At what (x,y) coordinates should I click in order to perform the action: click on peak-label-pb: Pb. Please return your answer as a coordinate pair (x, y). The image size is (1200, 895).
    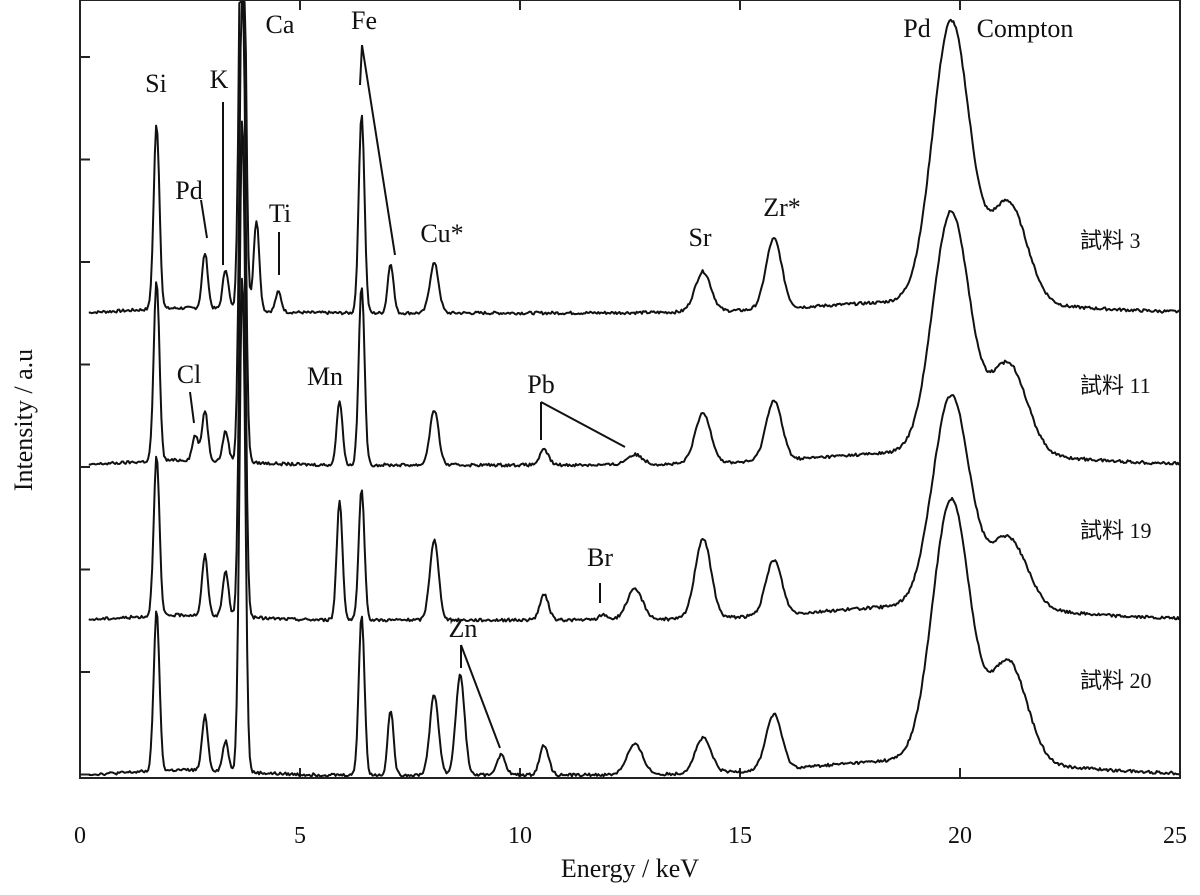
    Looking at the image, I should click on (540, 384).